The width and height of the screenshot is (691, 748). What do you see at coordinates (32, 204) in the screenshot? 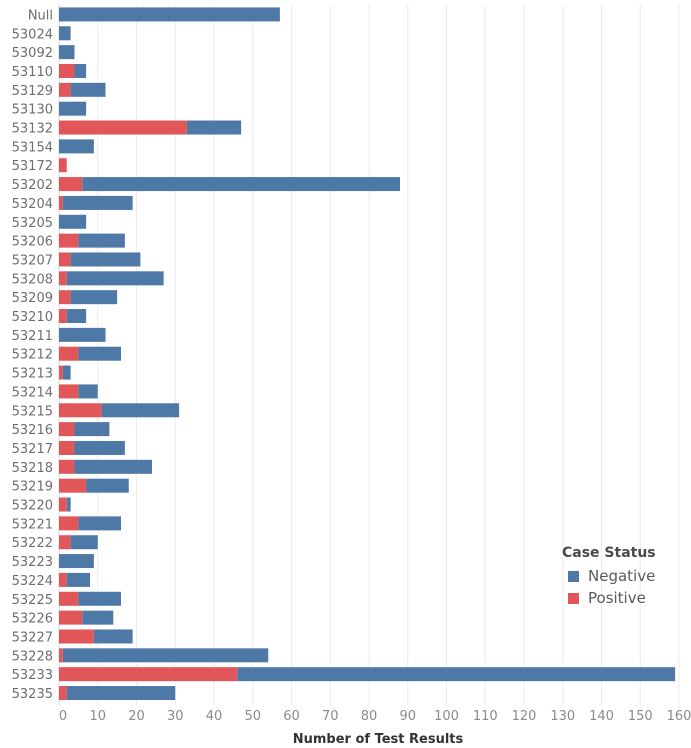
I see `category-label: 53204` at bounding box center [32, 204].